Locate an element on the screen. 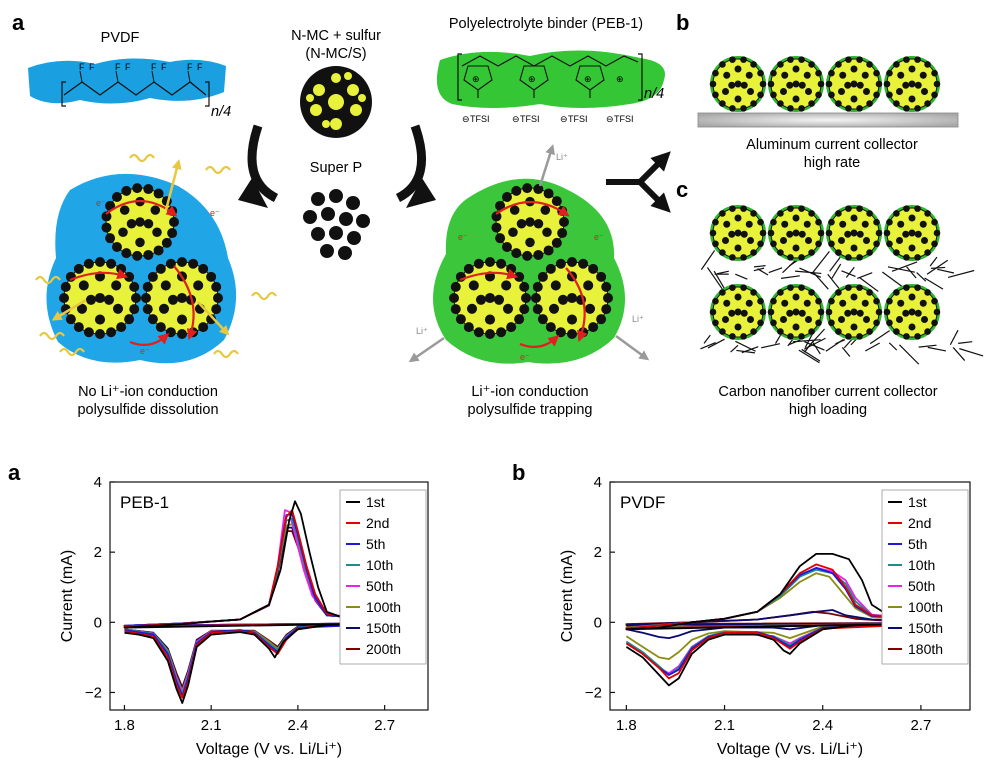 This screenshot has height=782, width=986. c-caption-line2: high loading is located at coordinates (828, 410).